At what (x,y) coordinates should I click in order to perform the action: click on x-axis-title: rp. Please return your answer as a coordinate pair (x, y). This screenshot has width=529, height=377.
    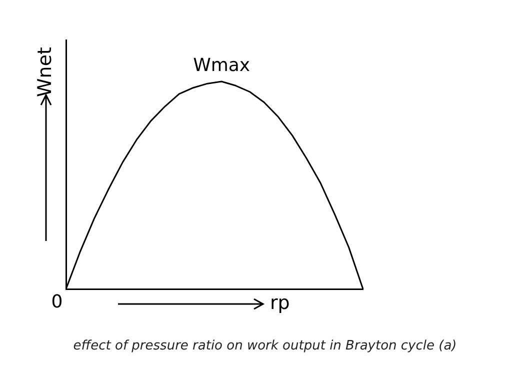
    Looking at the image, I should click on (280, 303).